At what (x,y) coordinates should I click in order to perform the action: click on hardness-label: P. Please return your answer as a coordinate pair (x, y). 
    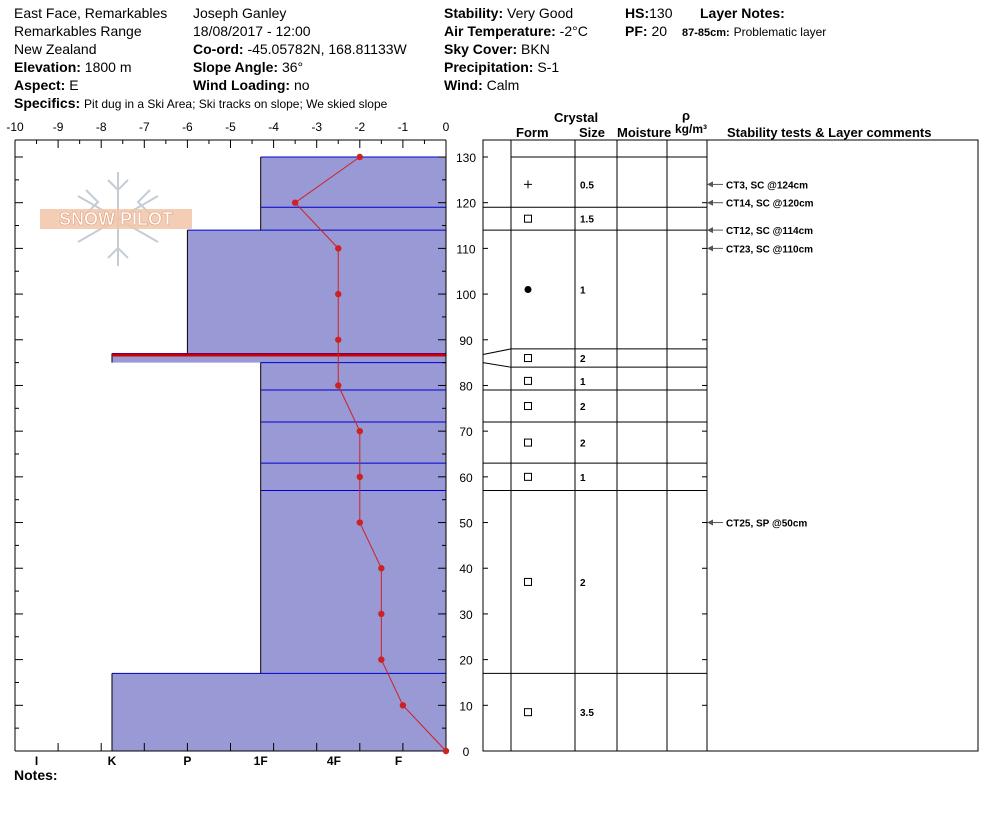
    Looking at the image, I should click on (187, 761).